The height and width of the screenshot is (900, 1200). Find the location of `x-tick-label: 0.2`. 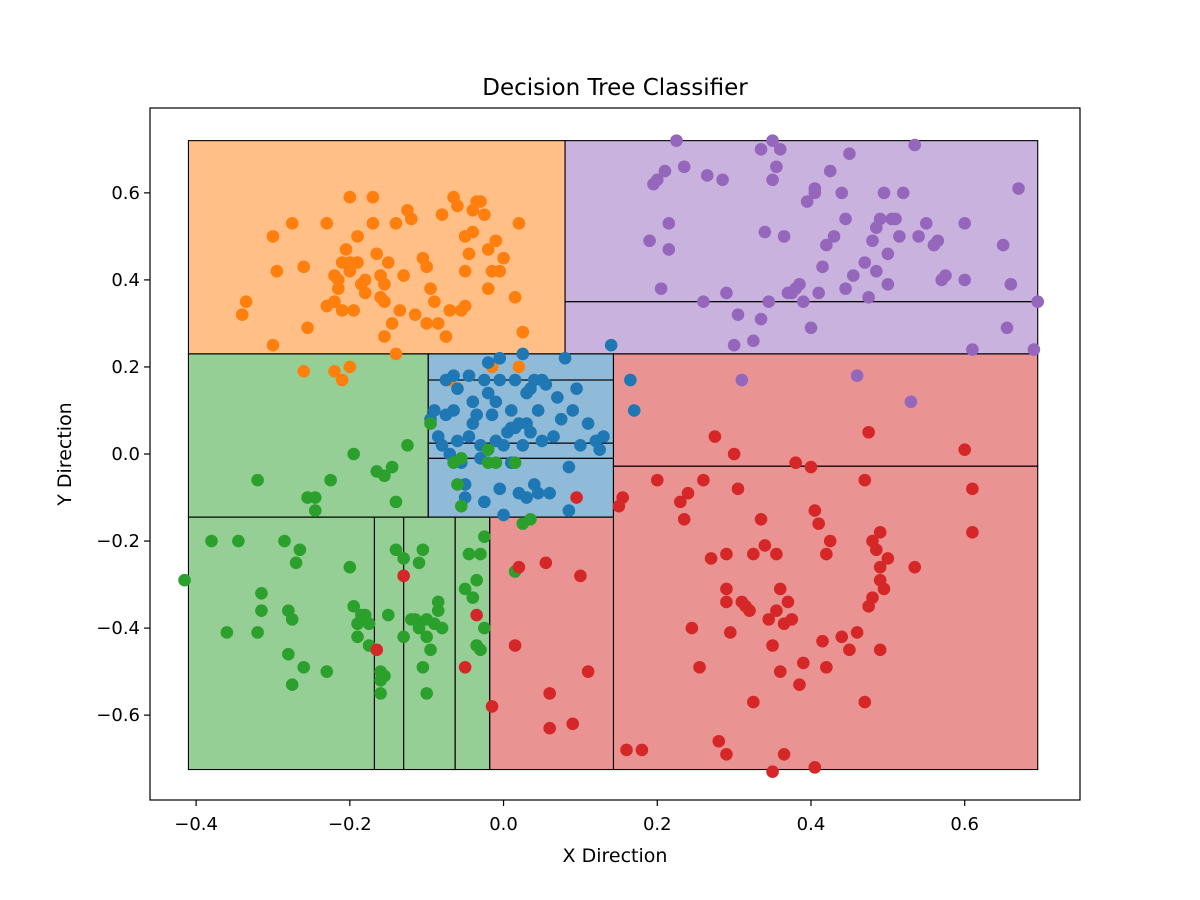

x-tick-label: 0.2 is located at coordinates (657, 824).